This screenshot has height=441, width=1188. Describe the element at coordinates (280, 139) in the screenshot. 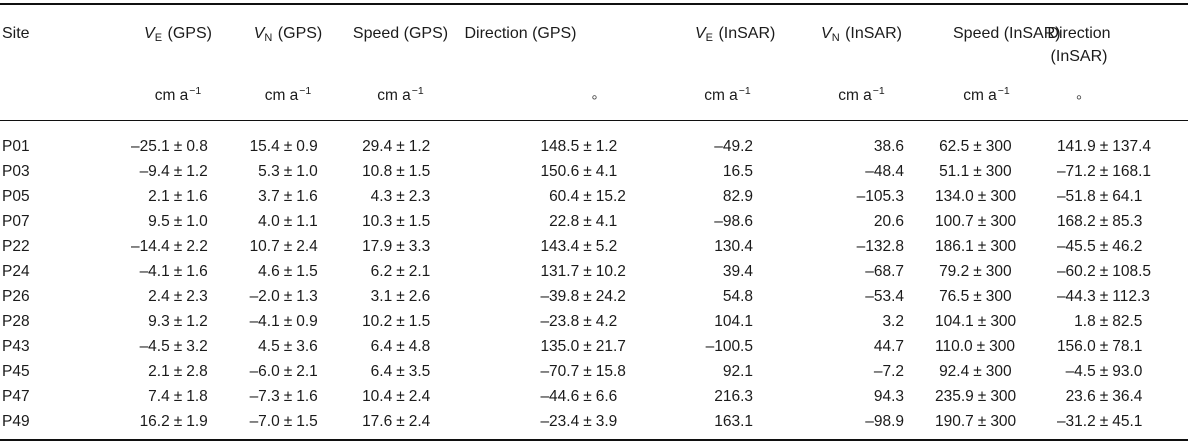

I see `cell-vn_gps: 15.4 ±0.9` at that location.